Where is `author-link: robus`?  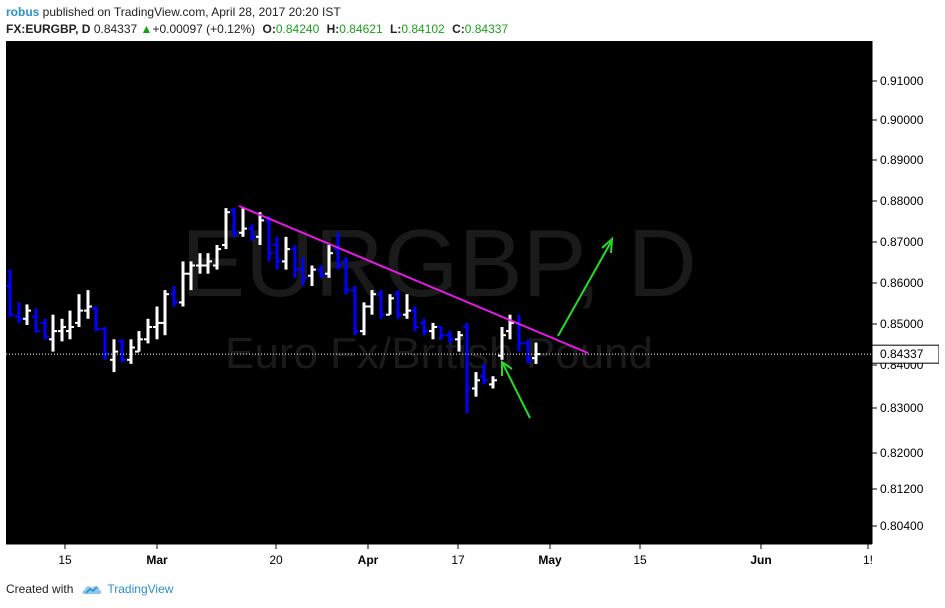
author-link: robus is located at coordinates (23, 12).